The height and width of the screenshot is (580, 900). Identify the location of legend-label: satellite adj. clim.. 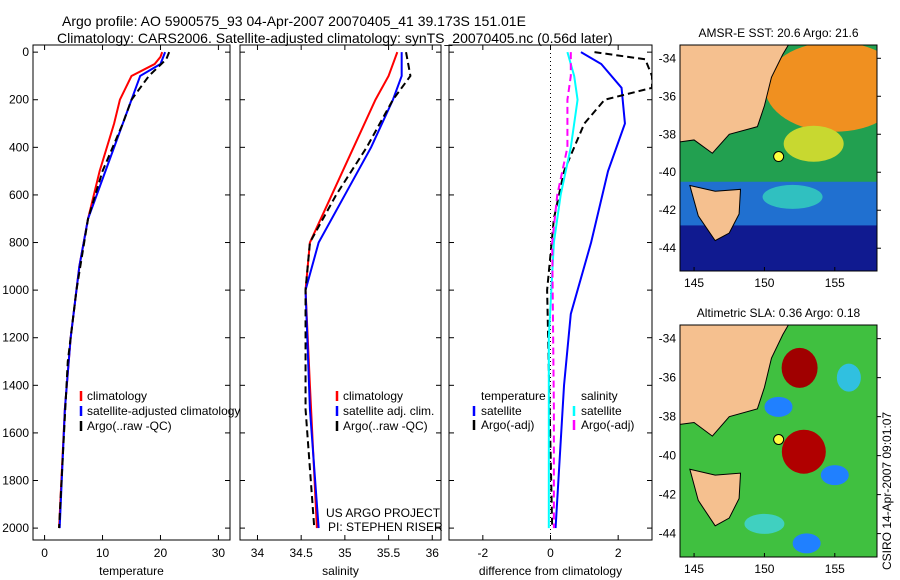
(388, 411).